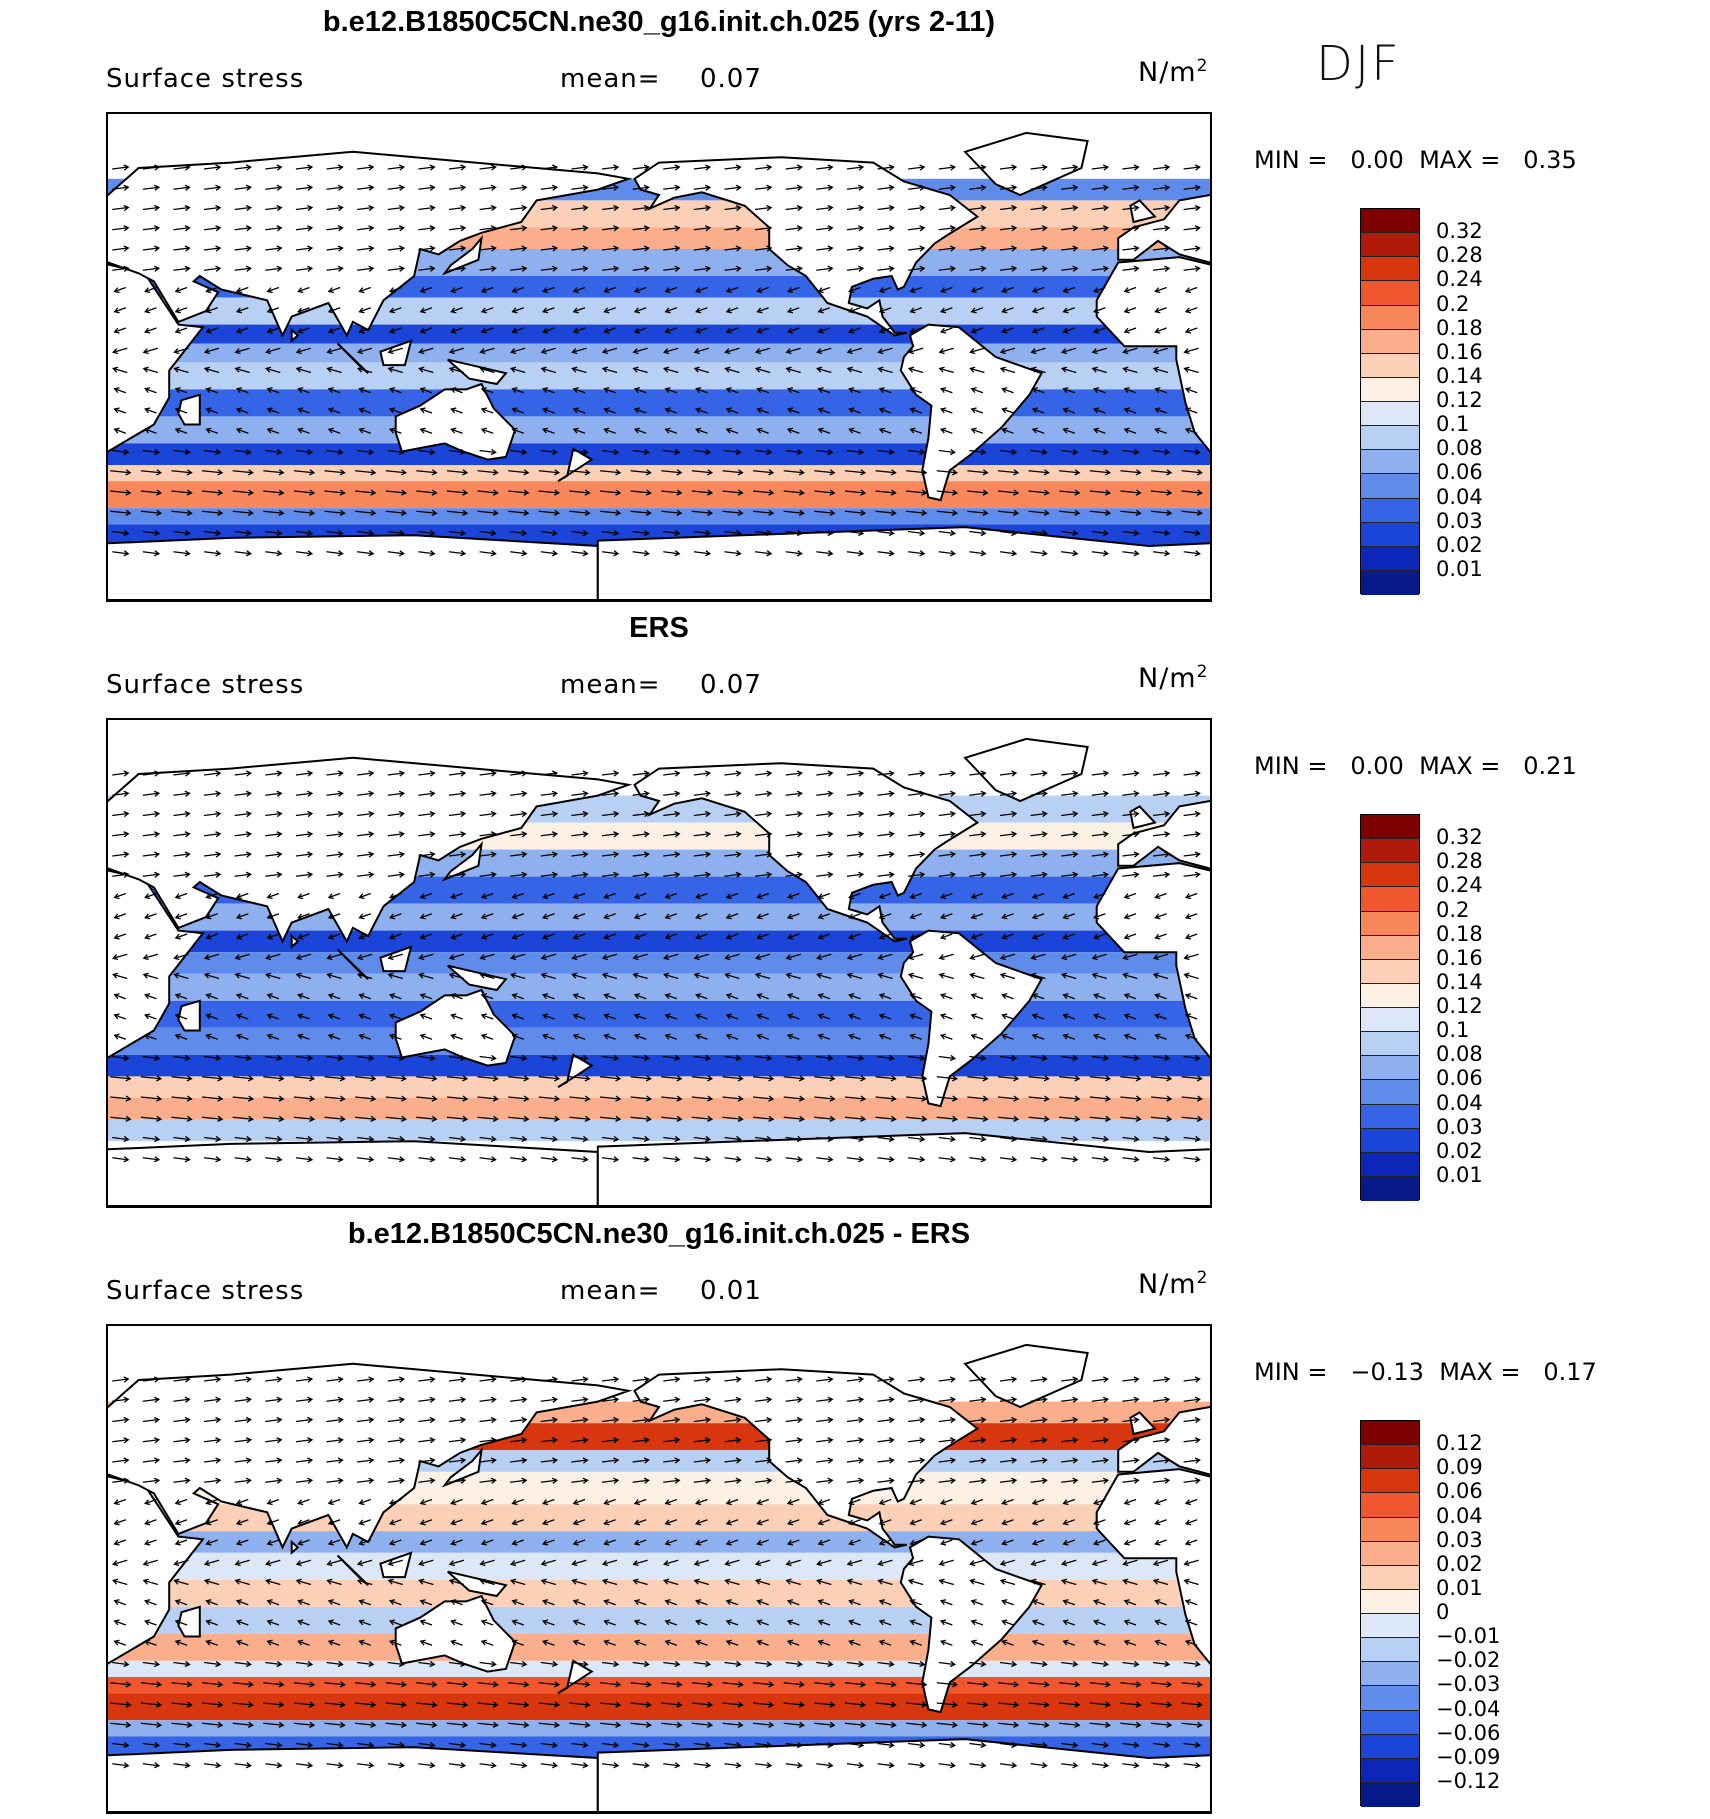 The width and height of the screenshot is (1710, 1819). Describe the element at coordinates (1550, 160) in the screenshot. I see `max-value: 0.35` at that location.